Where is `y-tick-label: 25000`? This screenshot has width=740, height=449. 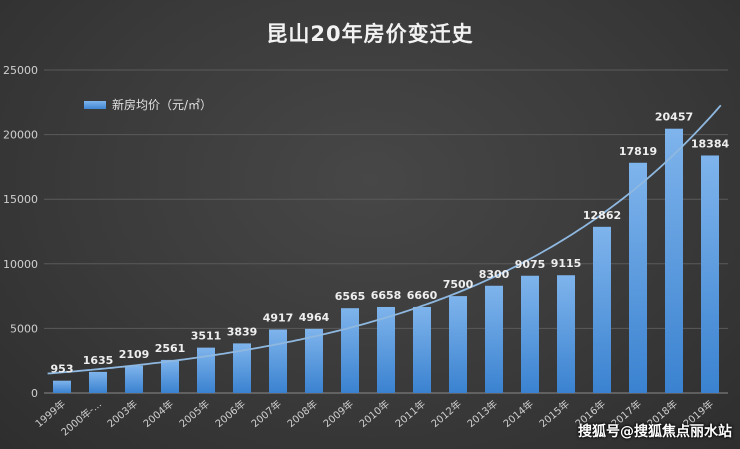
y-tick-label: 25000 is located at coordinates (20, 70).